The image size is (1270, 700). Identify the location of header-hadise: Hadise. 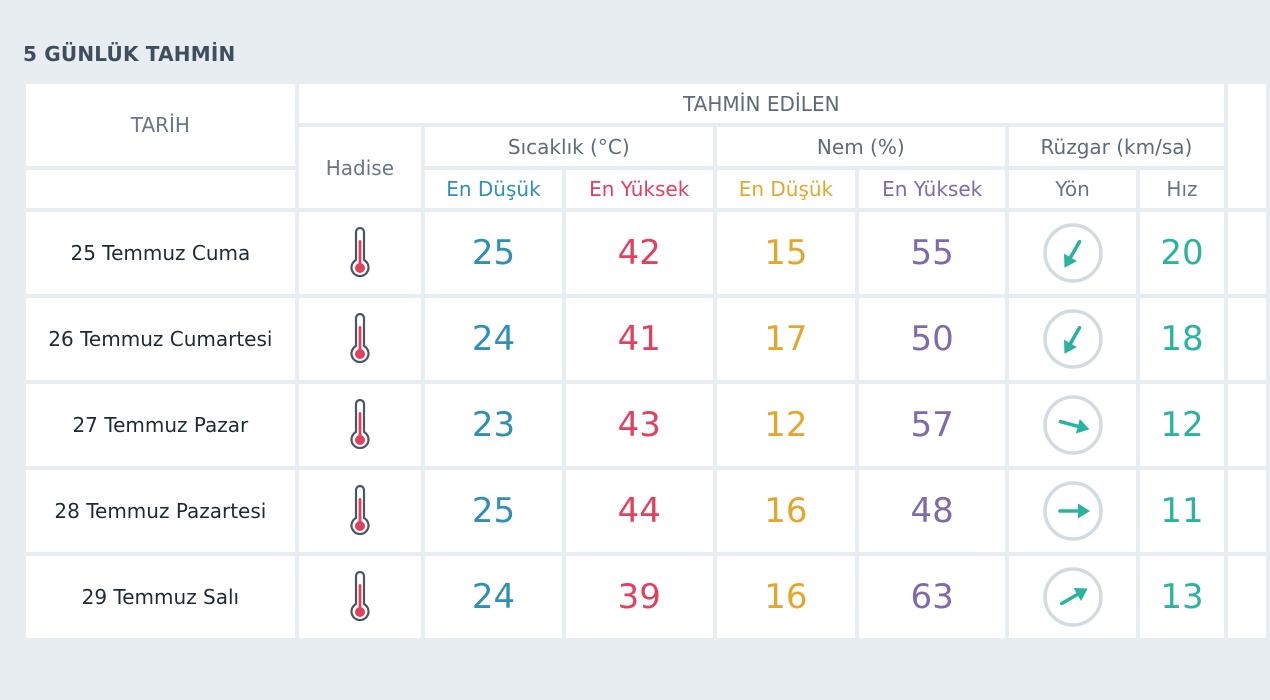
(360, 167).